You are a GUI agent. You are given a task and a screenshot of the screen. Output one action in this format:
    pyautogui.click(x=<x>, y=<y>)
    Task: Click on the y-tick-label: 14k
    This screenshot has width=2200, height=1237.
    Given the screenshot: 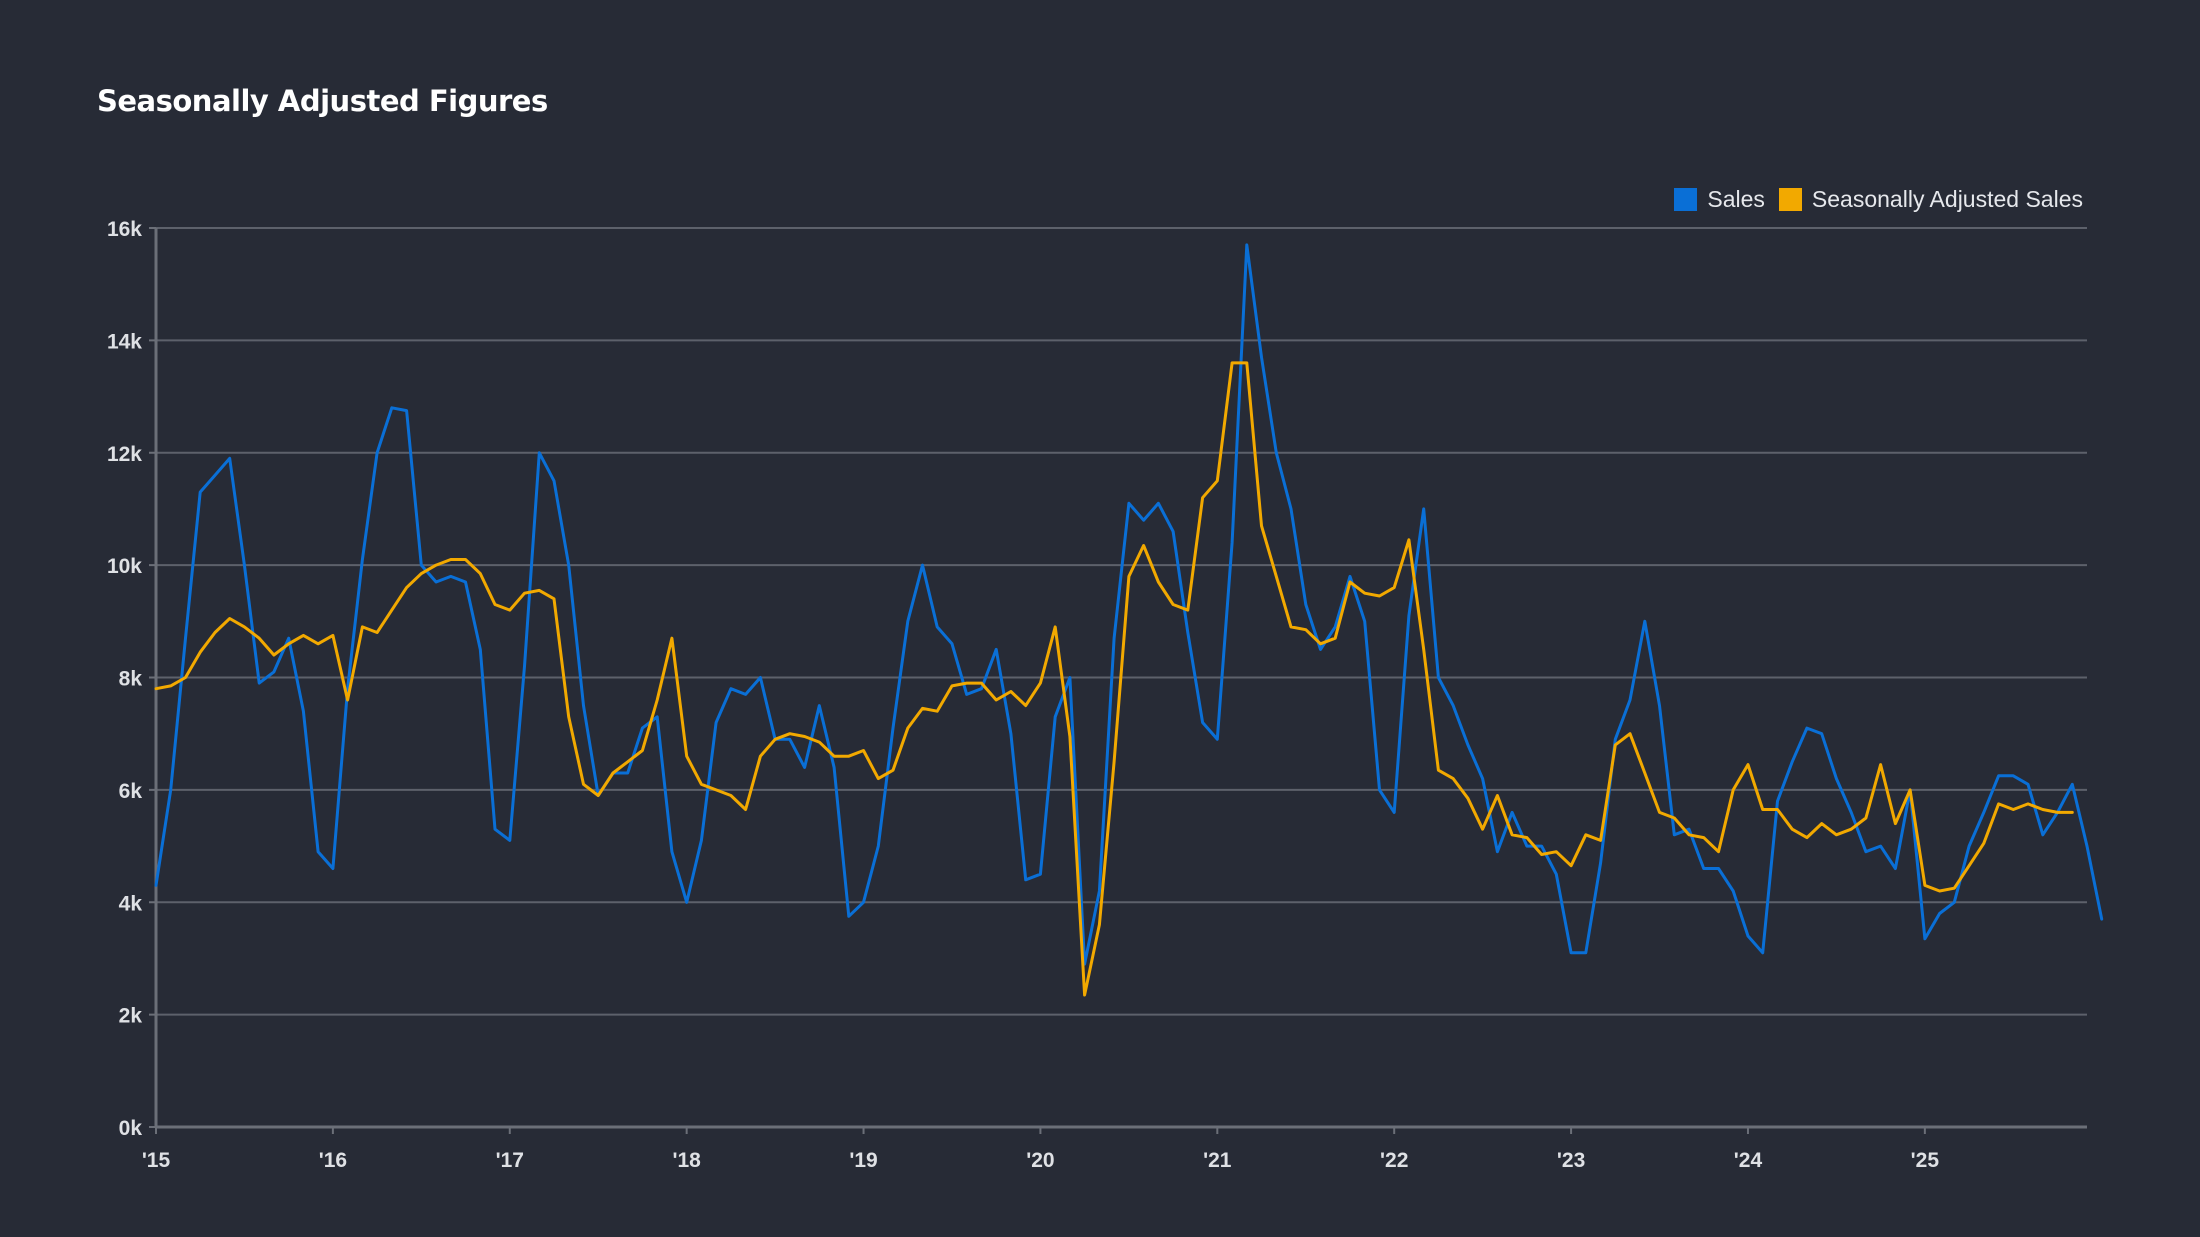 What is the action you would take?
    pyautogui.click(x=124, y=341)
    